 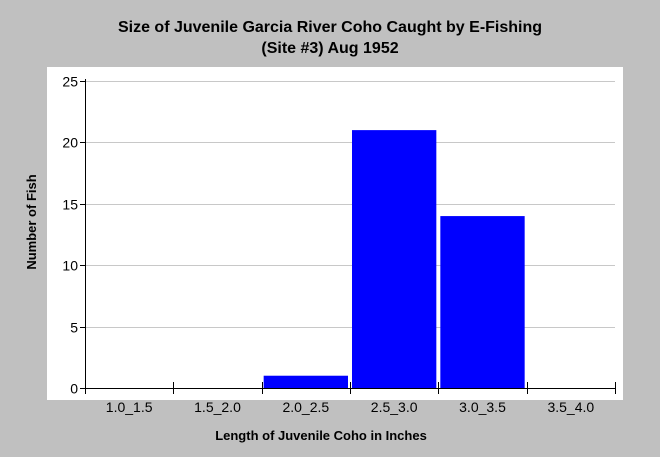 What do you see at coordinates (70, 205) in the screenshot?
I see `y-tick-label-3: 15` at bounding box center [70, 205].